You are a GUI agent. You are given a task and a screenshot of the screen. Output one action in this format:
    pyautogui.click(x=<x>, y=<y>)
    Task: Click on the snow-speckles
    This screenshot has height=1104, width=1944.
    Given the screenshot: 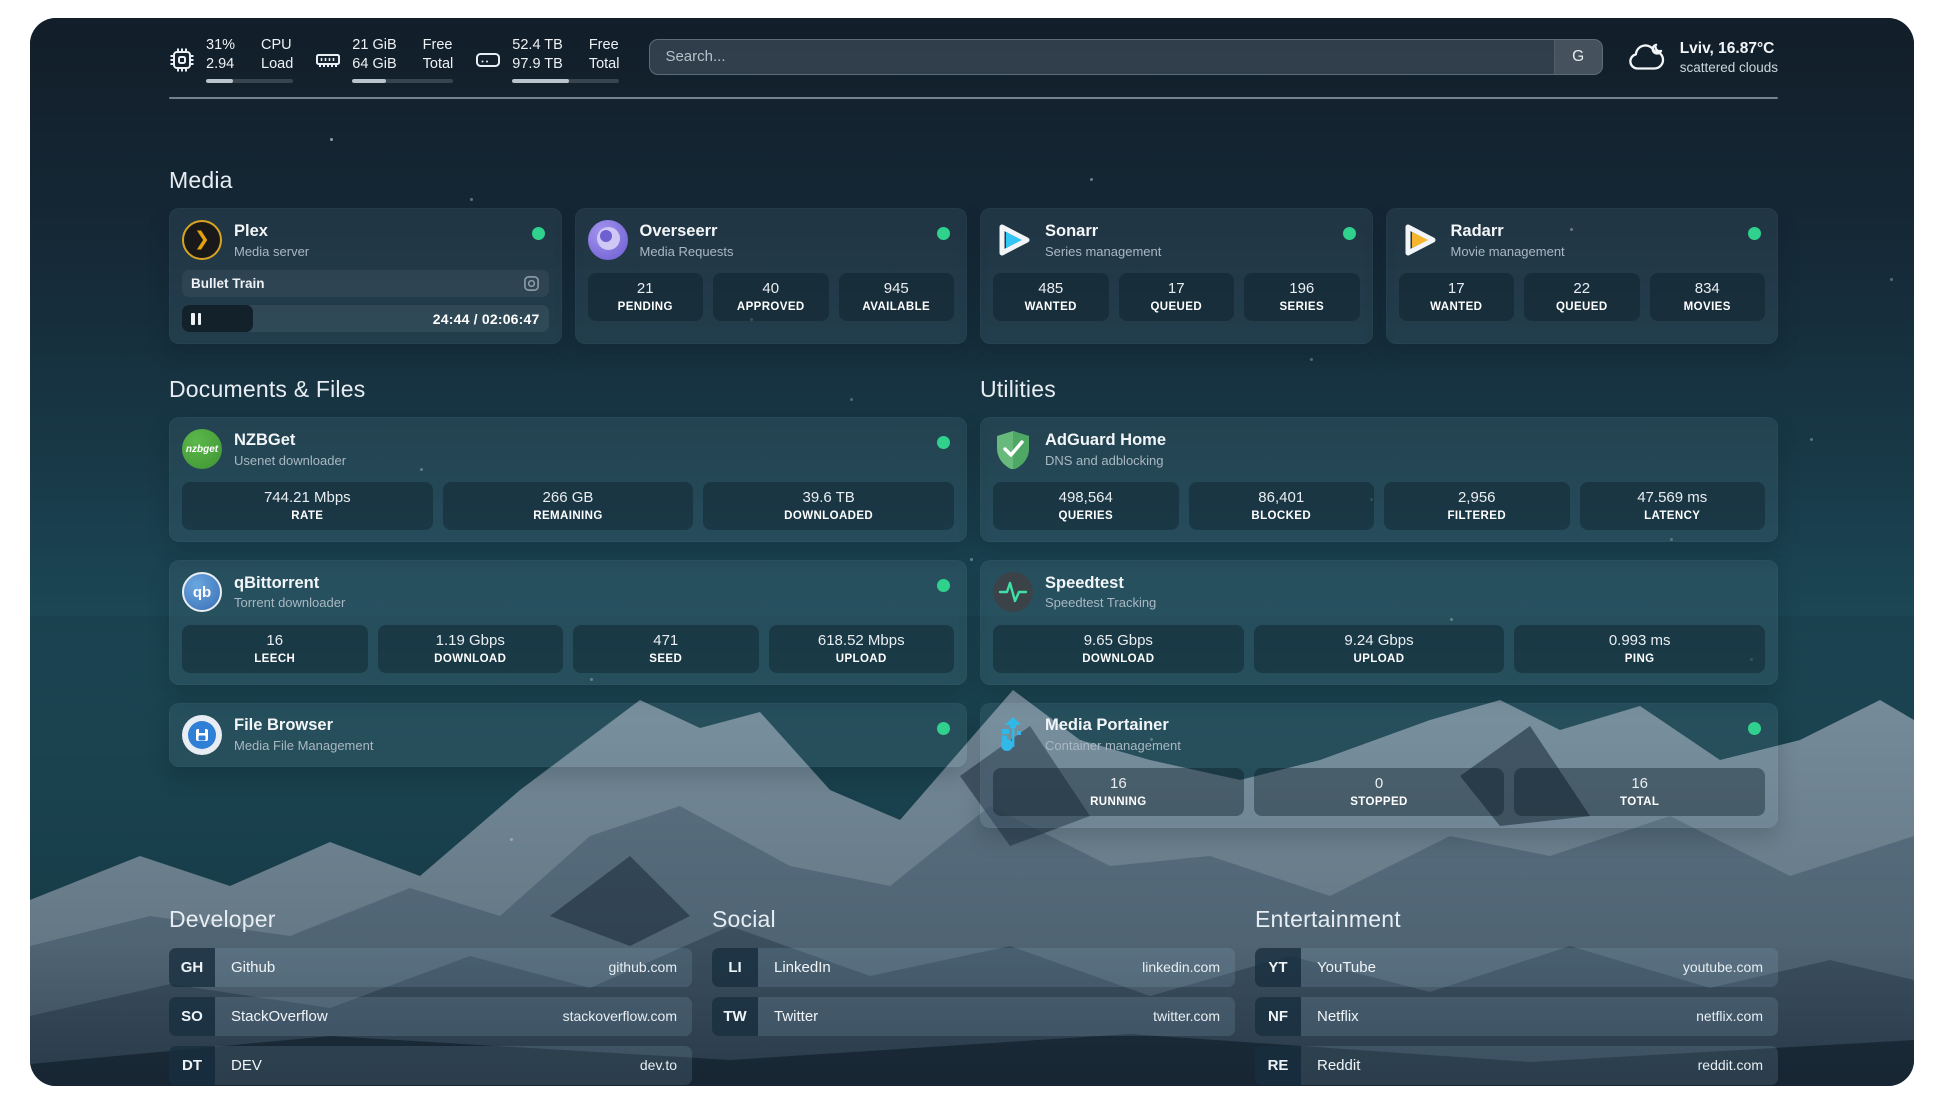 What is the action you would take?
    pyautogui.click(x=331, y=139)
    